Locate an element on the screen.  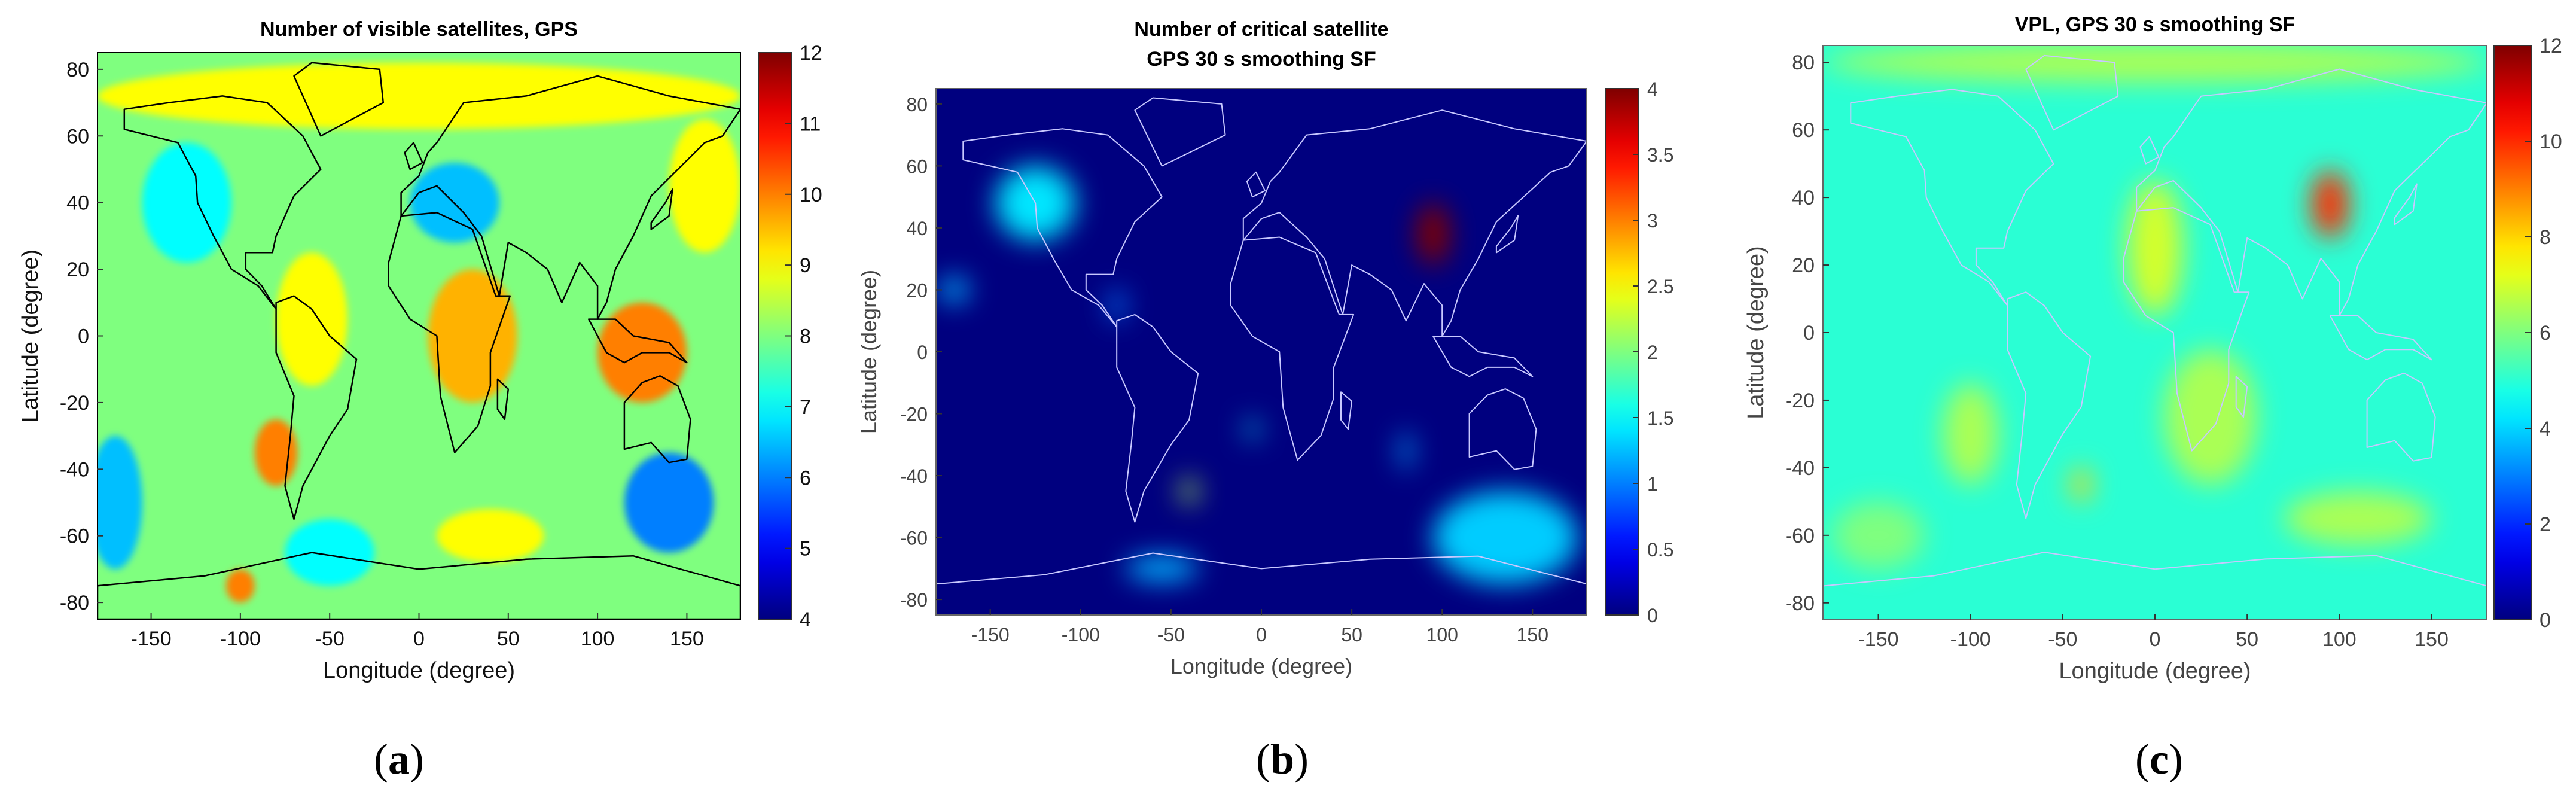
colorbar-tick-label: 12 is located at coordinates (2551, 46).